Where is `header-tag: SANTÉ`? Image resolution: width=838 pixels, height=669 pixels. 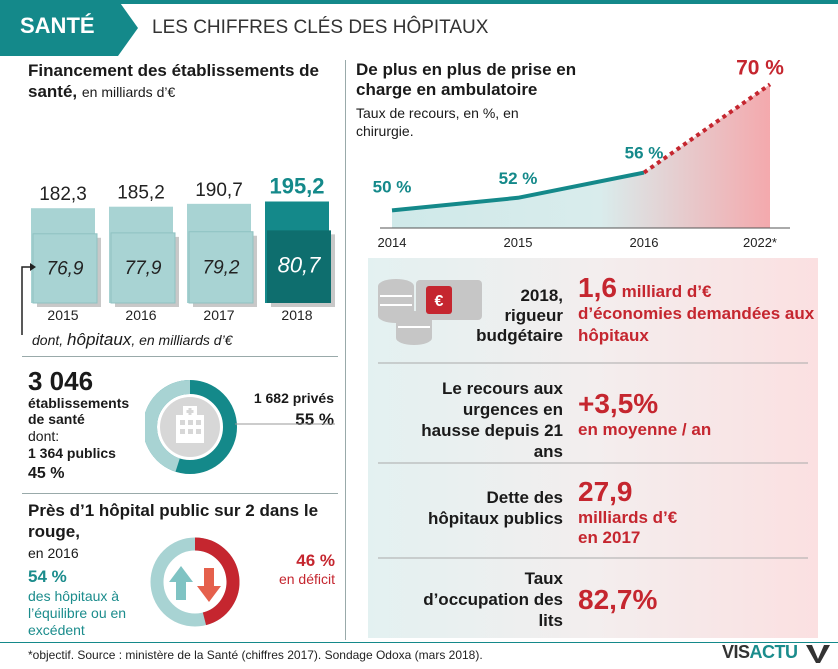
header-tag: SANTÉ is located at coordinates (57, 25).